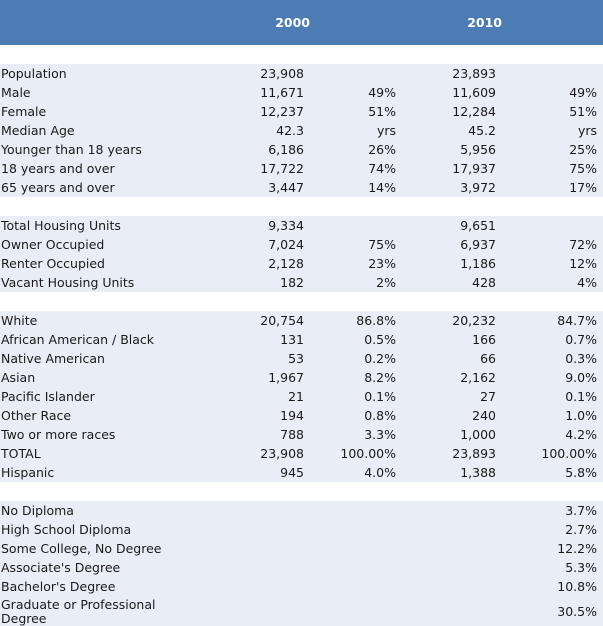 The height and width of the screenshot is (626, 603). What do you see at coordinates (301, 187) in the screenshot?
I see `table-row: 65 years and over 3,447 14% 3,972 17%` at bounding box center [301, 187].